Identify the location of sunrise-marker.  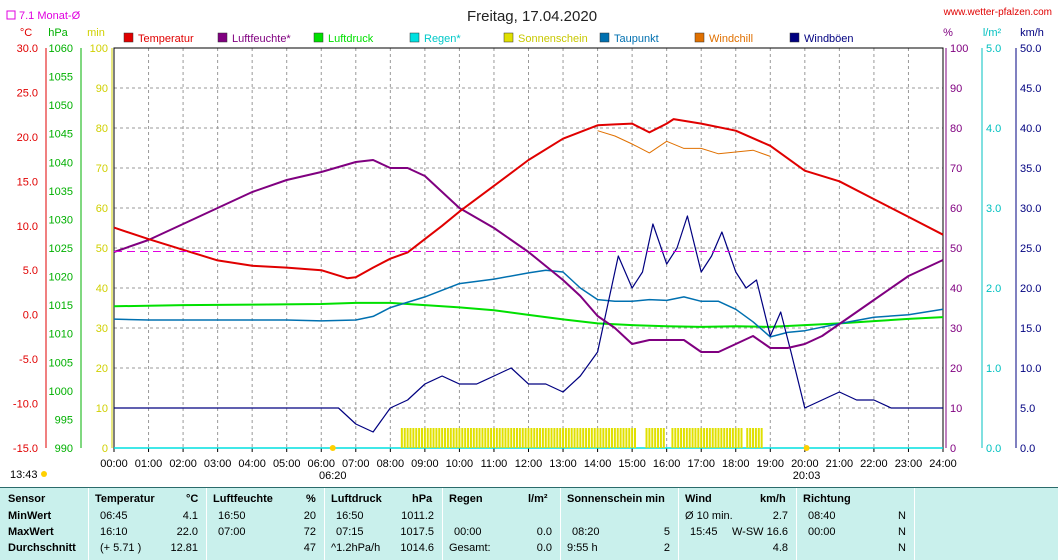
(332, 448).